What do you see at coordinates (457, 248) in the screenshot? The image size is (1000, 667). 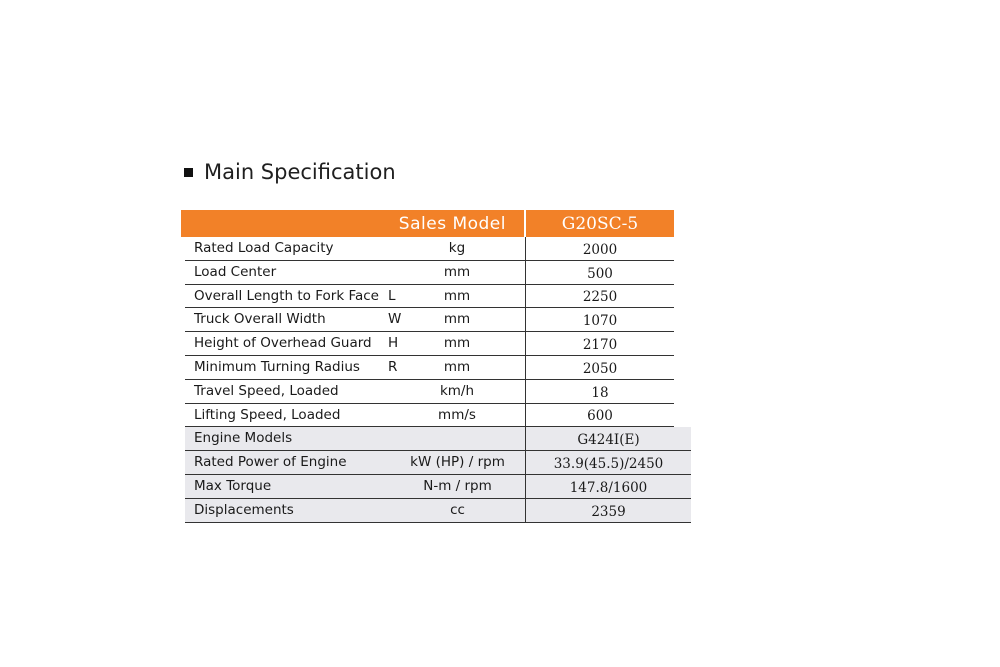 I see `row-unit: kg` at bounding box center [457, 248].